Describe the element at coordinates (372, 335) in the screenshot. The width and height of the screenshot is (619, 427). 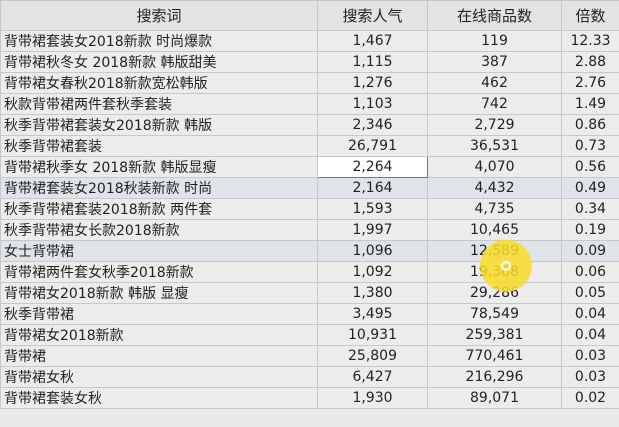
I see `value-cell: 10,931` at that location.